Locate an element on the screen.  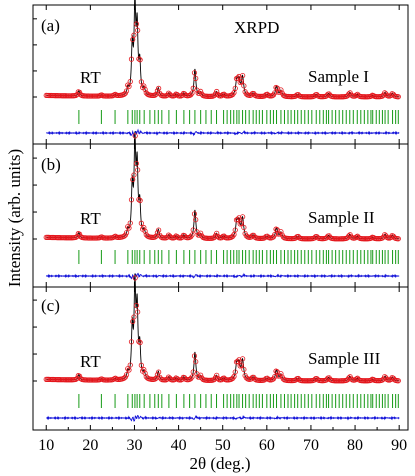
panel-a-label: (a) is located at coordinates (50, 25).